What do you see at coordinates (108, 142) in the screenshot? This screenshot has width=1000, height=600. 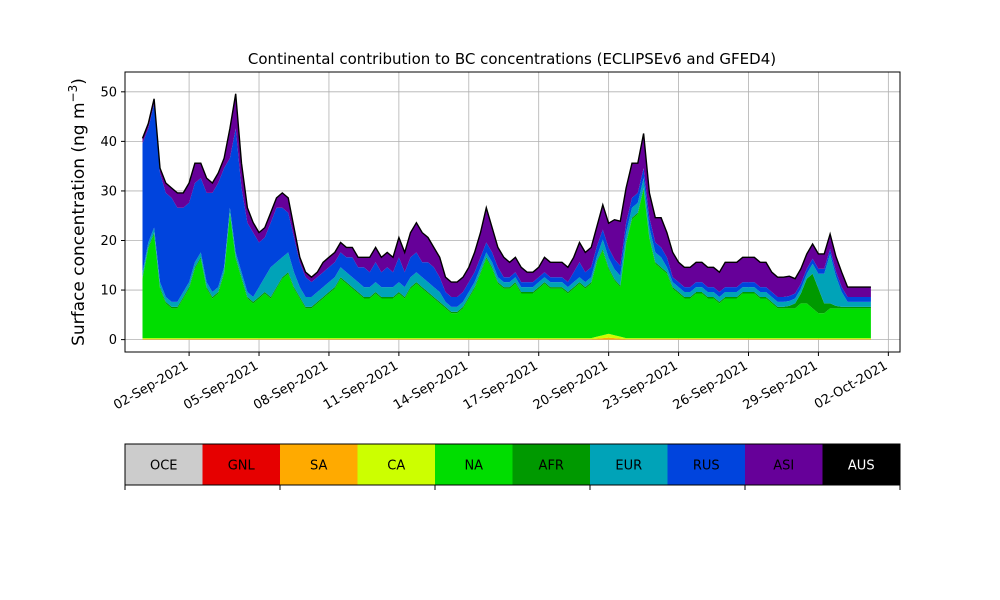 I see `y-tick-label-4: 40` at bounding box center [108, 142].